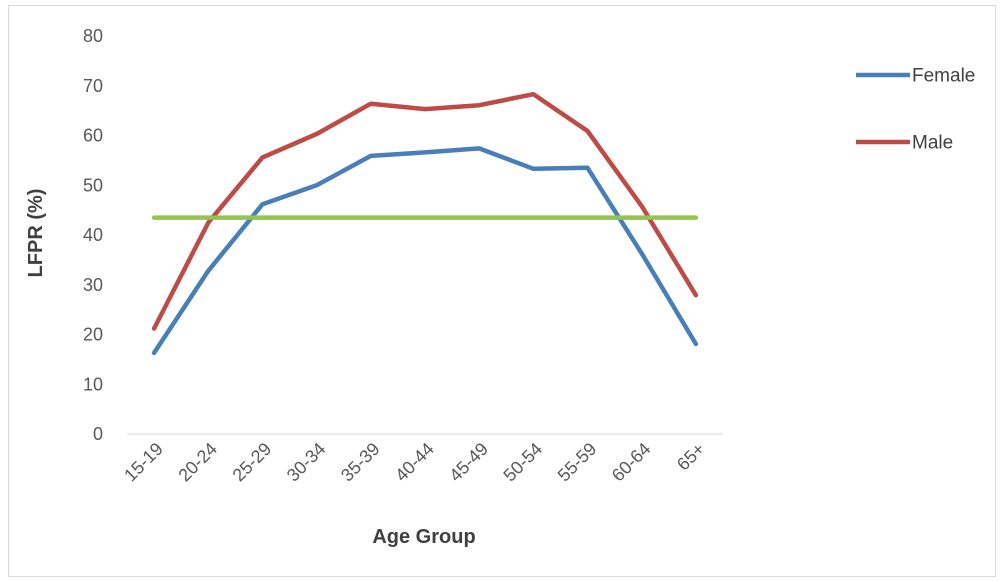 This screenshot has height=582, width=1003. Describe the element at coordinates (631, 462) in the screenshot. I see `x-tick-label: 60-64` at that location.